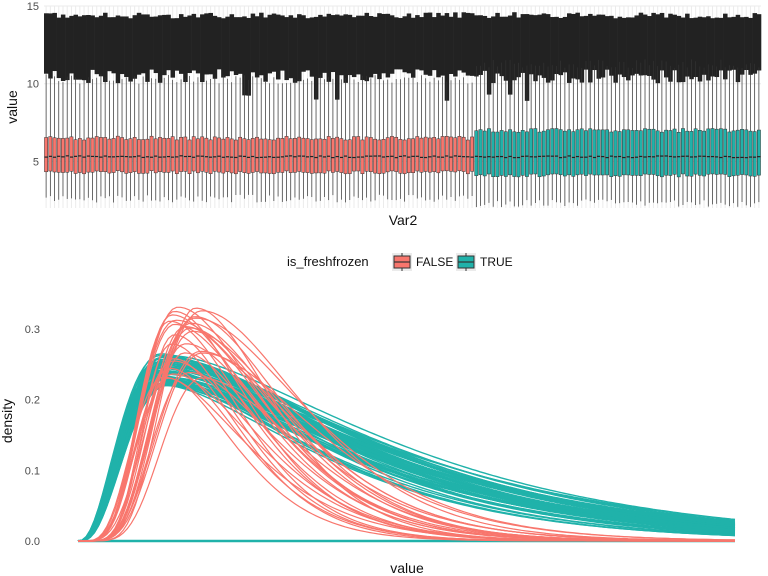 The height and width of the screenshot is (576, 768). What do you see at coordinates (422, 262) in the screenshot?
I see `legend-item-false: FALSE` at bounding box center [422, 262].